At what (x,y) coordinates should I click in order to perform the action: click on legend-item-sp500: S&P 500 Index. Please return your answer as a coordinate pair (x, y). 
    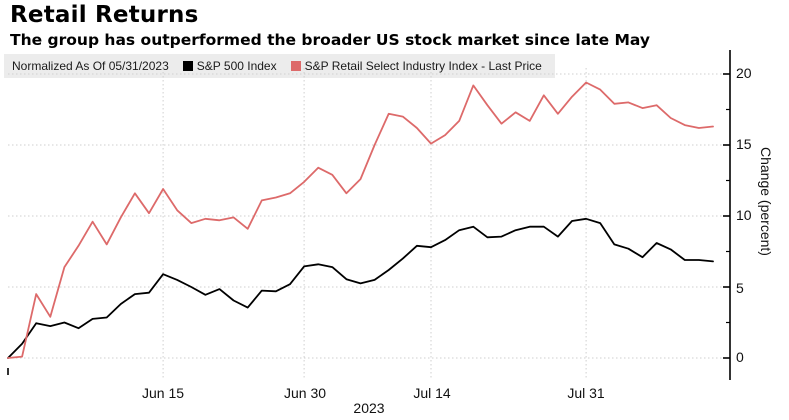
    Looking at the image, I should click on (229, 66).